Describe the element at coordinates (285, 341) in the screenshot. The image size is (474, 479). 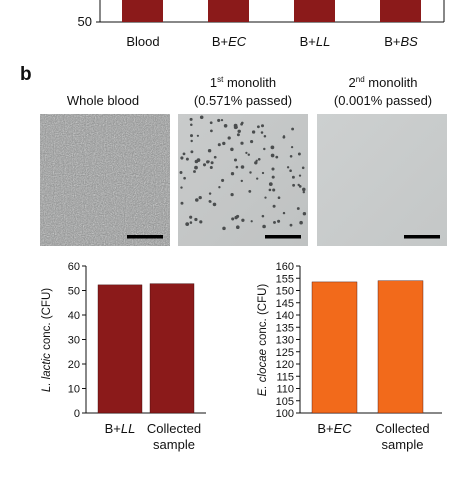
I see `y-tick-label: 130` at that location.